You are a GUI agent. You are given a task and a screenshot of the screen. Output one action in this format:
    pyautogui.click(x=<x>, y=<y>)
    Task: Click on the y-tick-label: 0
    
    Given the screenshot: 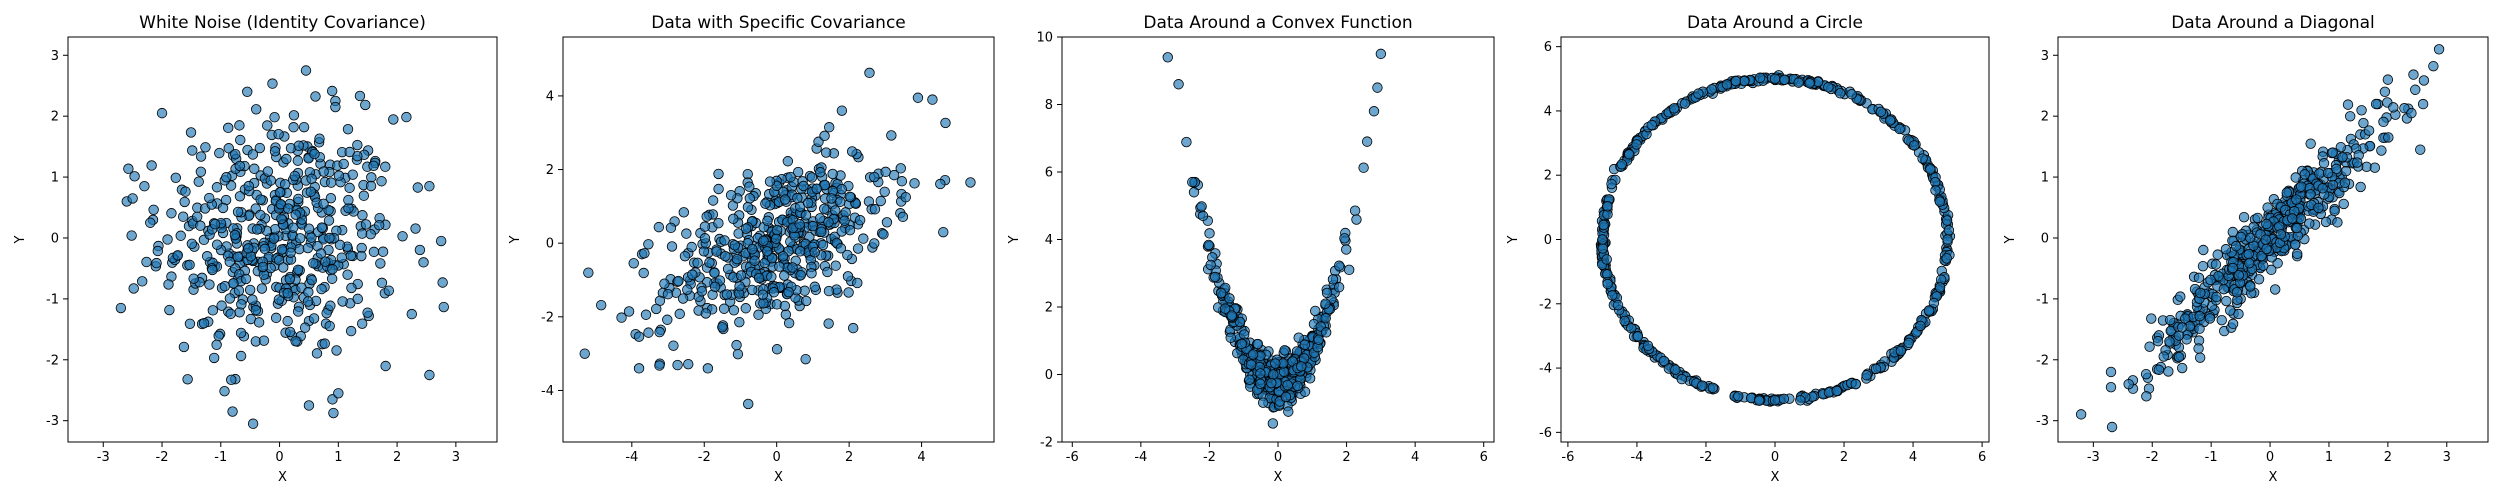 What is the action you would take?
    pyautogui.click(x=550, y=244)
    